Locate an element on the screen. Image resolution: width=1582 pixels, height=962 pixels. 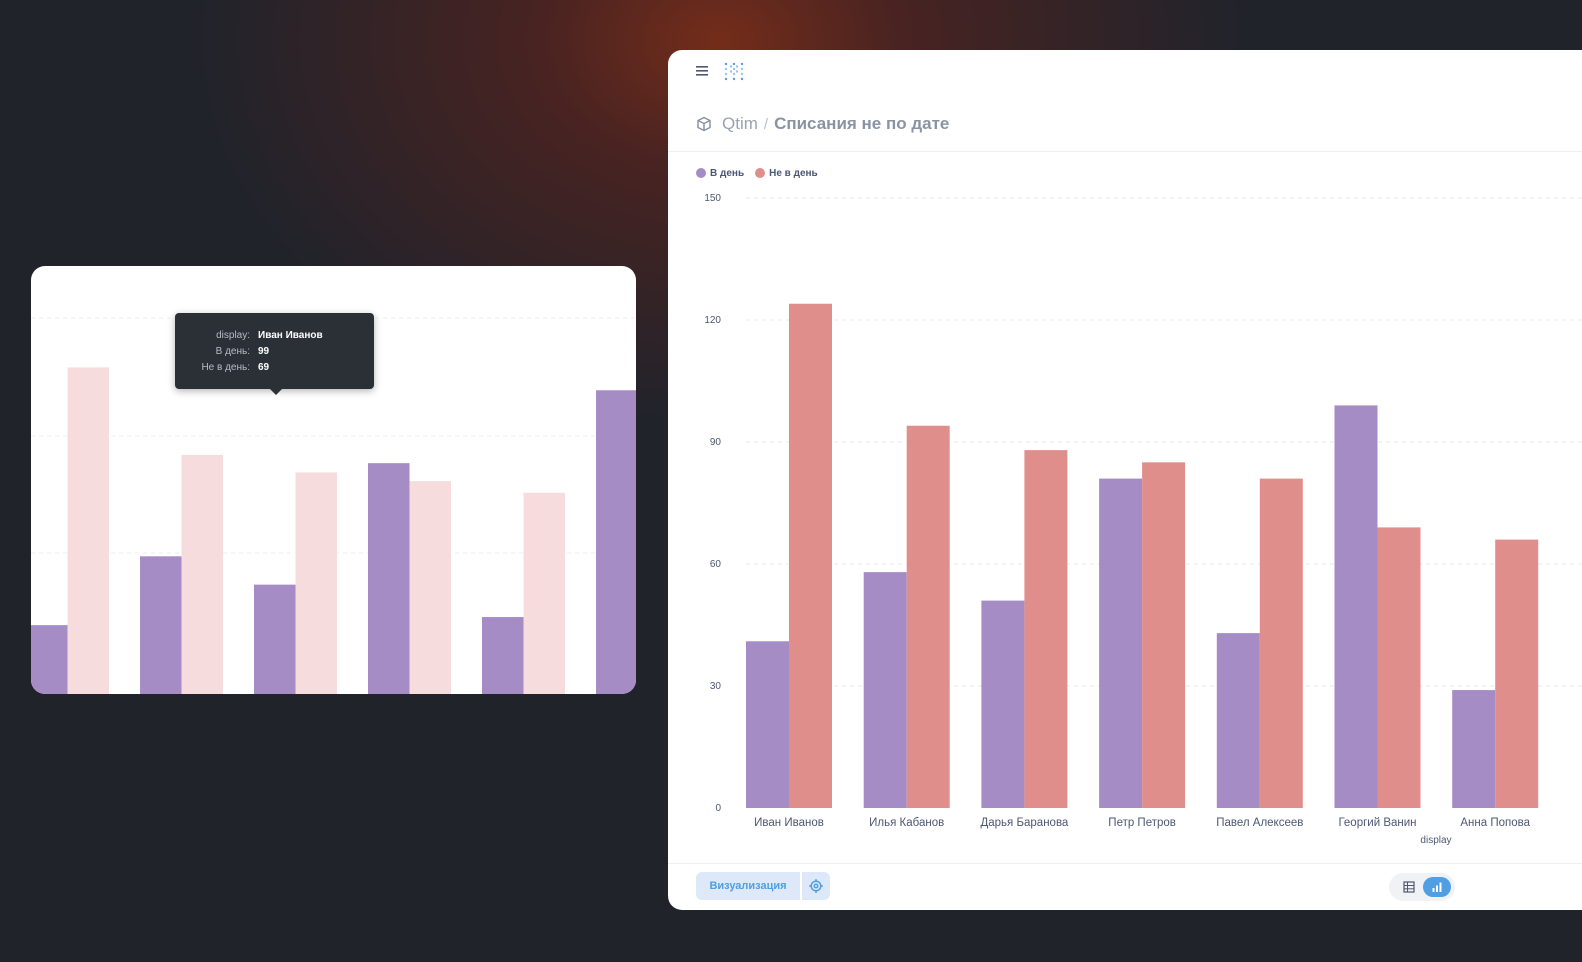
tooltip-value: 69 is located at coordinates (264, 367).